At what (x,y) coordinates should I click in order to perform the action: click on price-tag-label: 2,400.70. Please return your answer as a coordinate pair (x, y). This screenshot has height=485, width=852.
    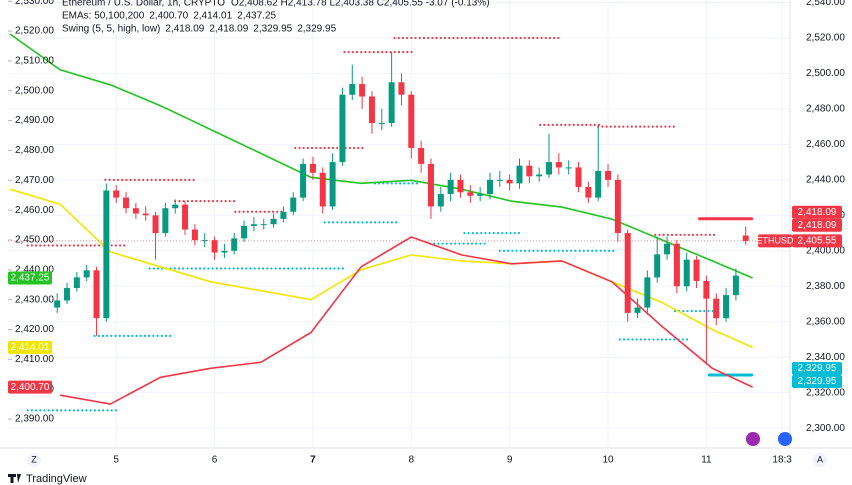
    Looking at the image, I should click on (30, 387).